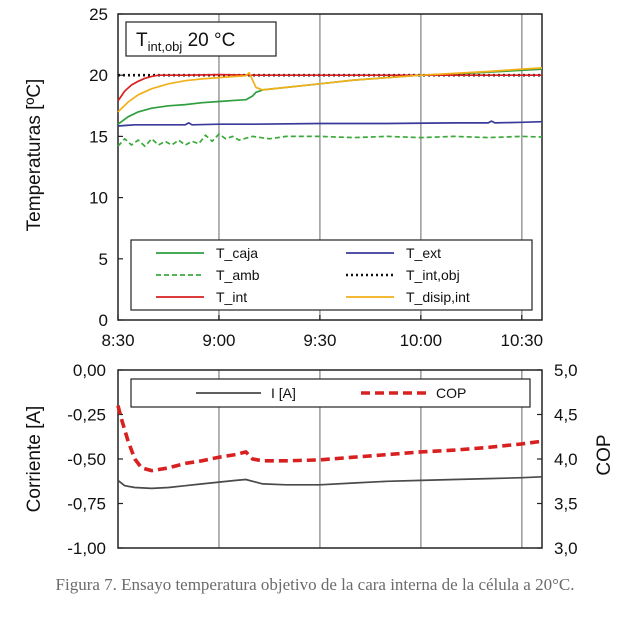  I want to click on y-left-tick-label: -0,75, so click(86, 504).